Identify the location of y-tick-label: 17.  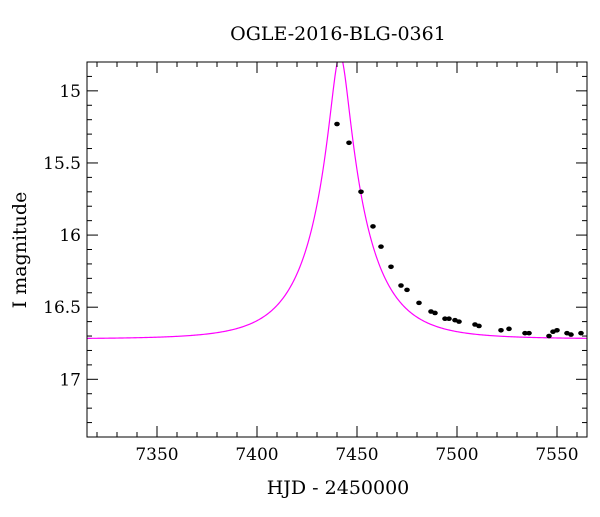
(70, 380).